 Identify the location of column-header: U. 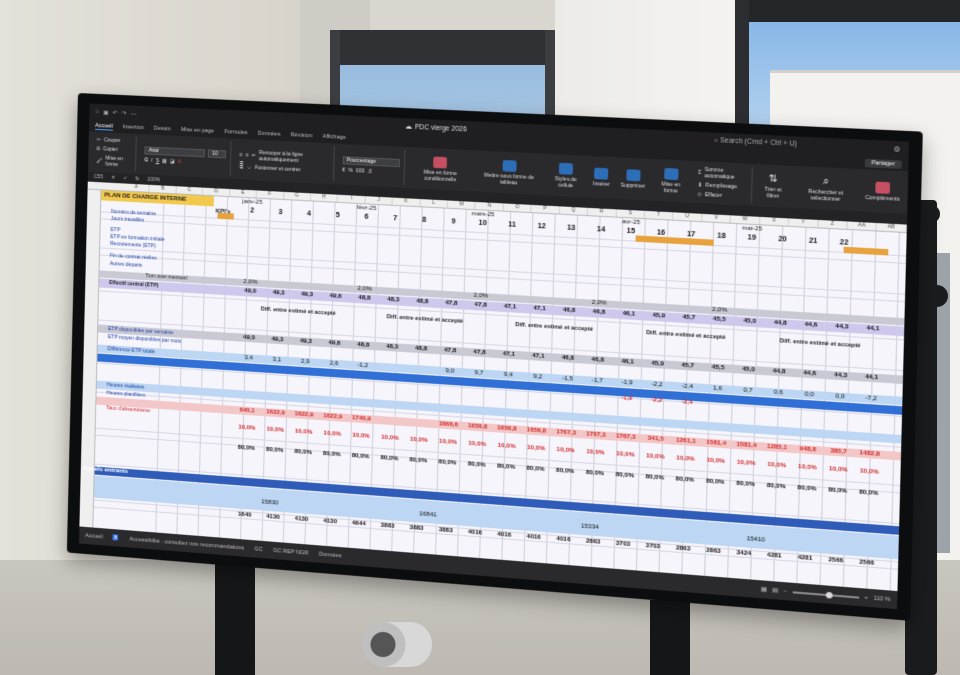
(687, 216).